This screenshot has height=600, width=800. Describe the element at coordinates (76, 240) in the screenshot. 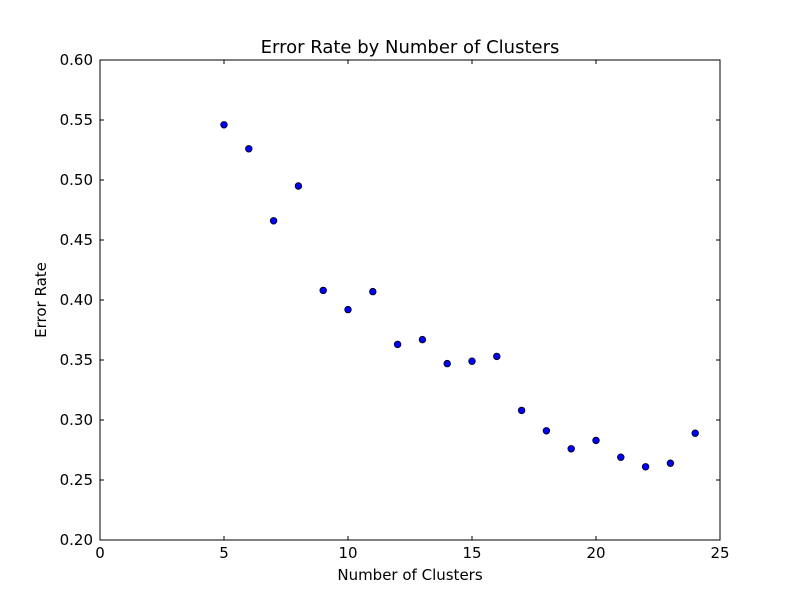

I see `y-tick-label-5: 0.45` at that location.